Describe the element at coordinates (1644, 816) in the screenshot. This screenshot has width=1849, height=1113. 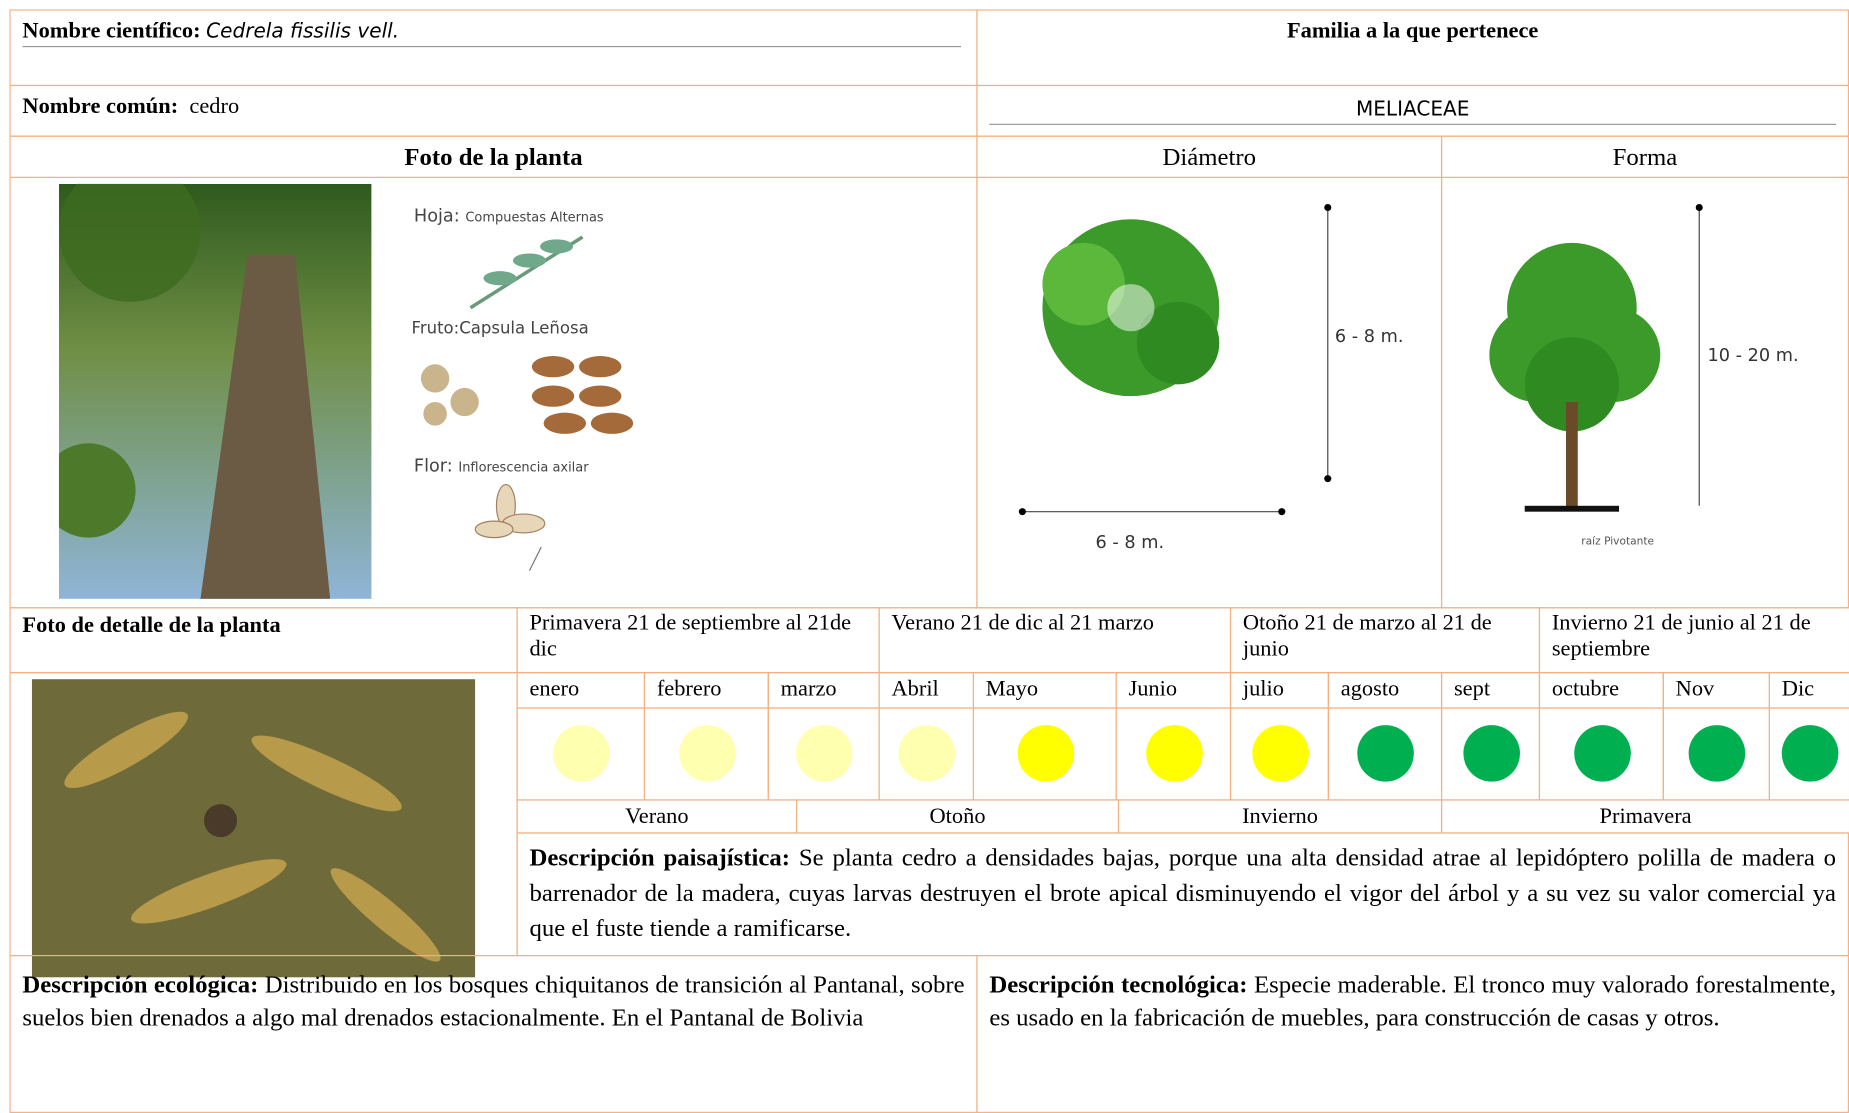
I see `season: Primavera` at that location.